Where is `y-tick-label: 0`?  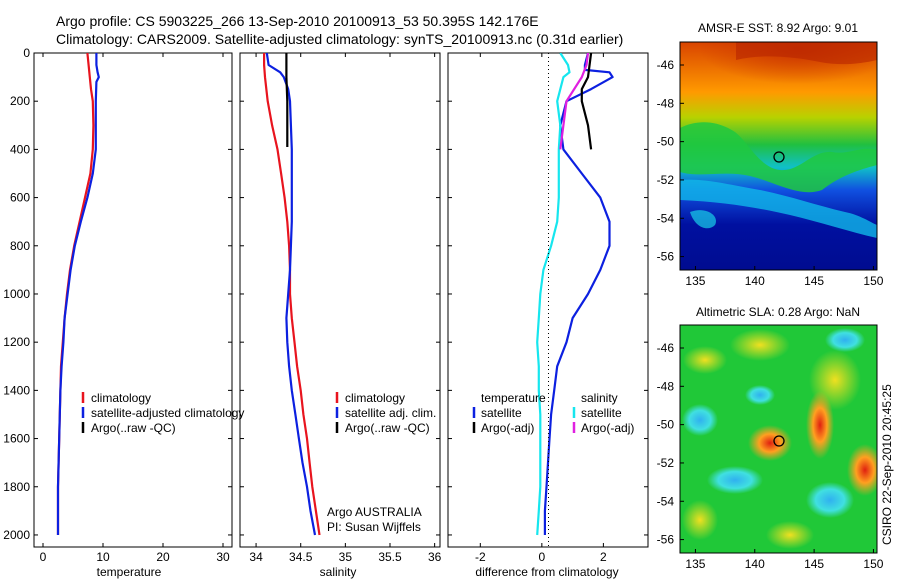 y-tick-label: 0 is located at coordinates (26, 53).